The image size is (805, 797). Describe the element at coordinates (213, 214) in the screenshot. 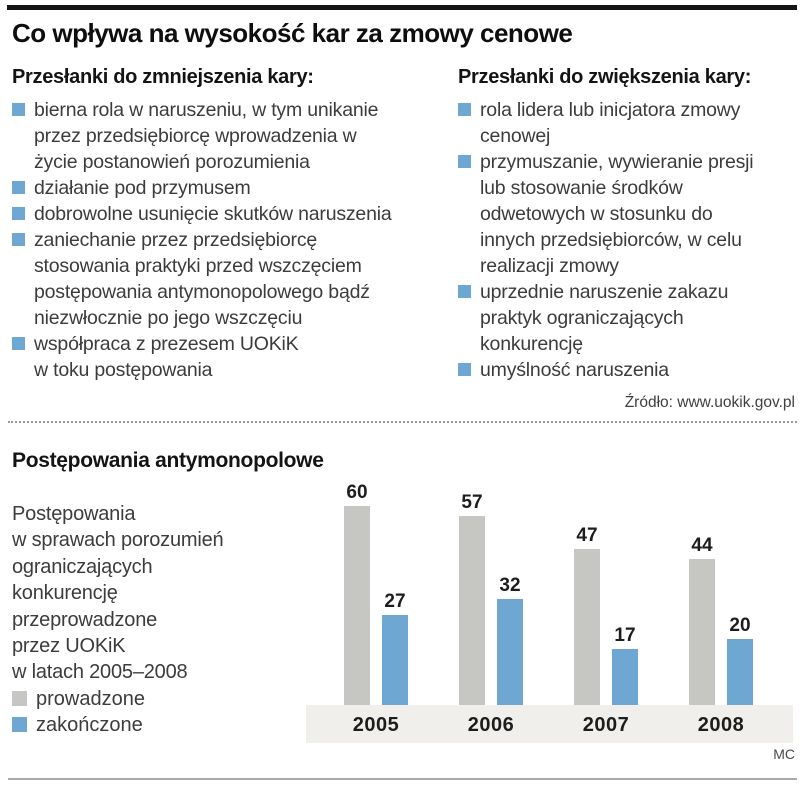

I see `list-item-text: dobrowolne usunięcie skutków naruszenia` at that location.